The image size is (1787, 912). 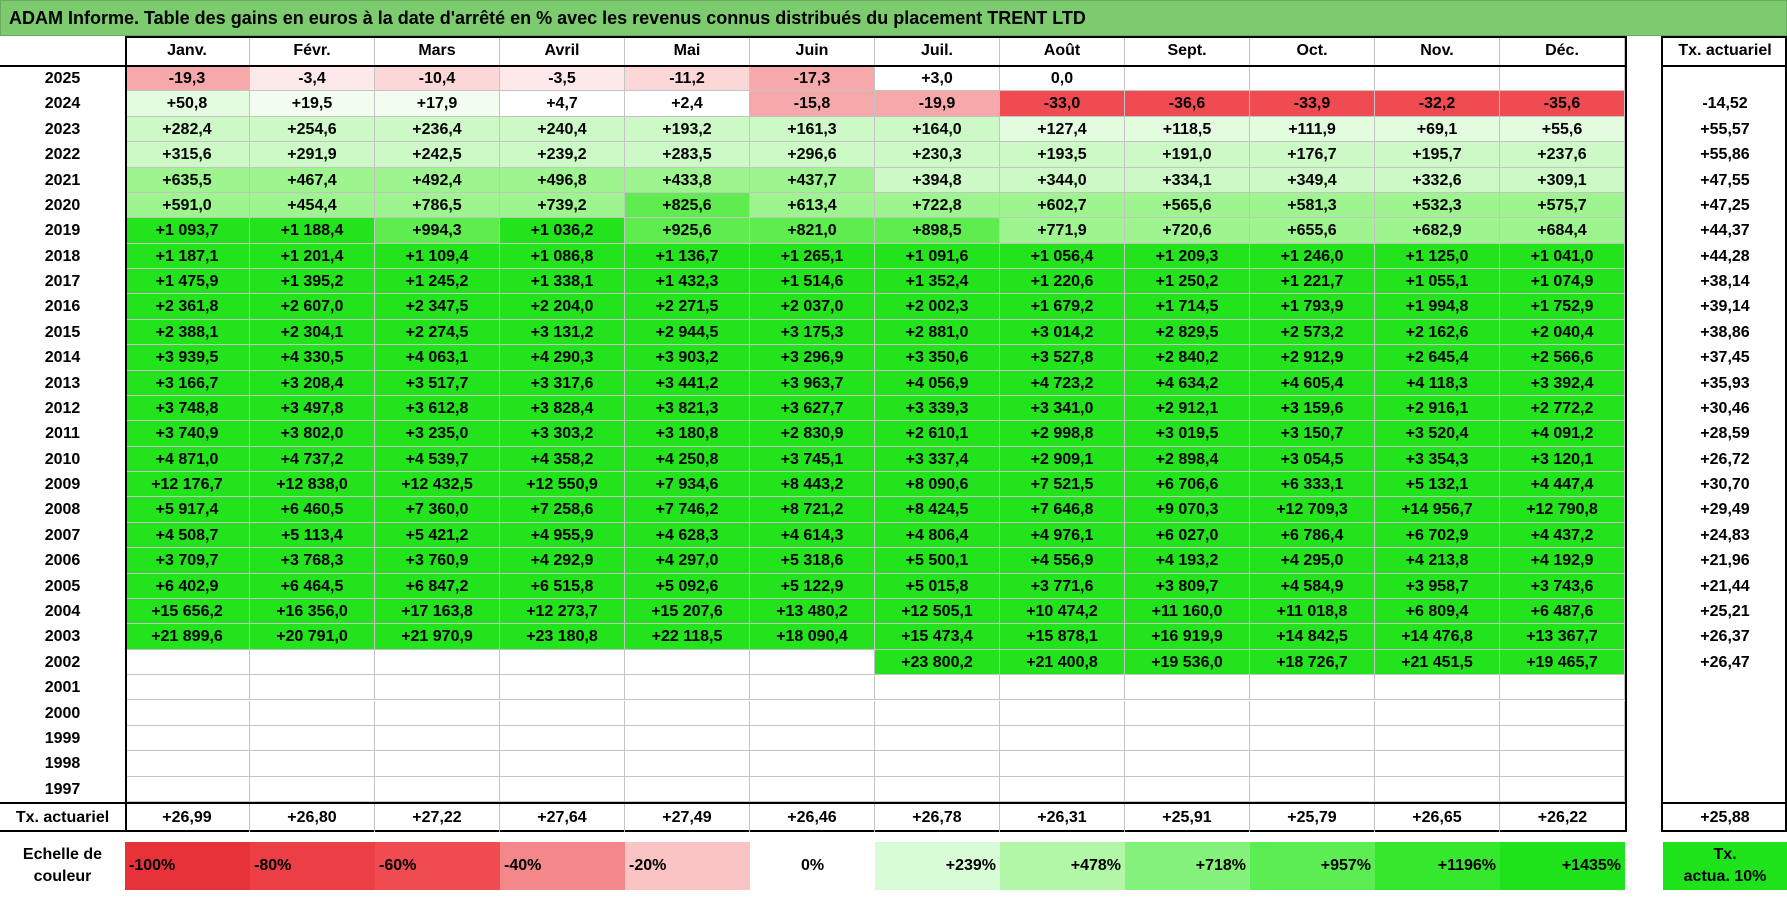 What do you see at coordinates (1312, 231) in the screenshot?
I see `table-cell: +655,6` at bounding box center [1312, 231].